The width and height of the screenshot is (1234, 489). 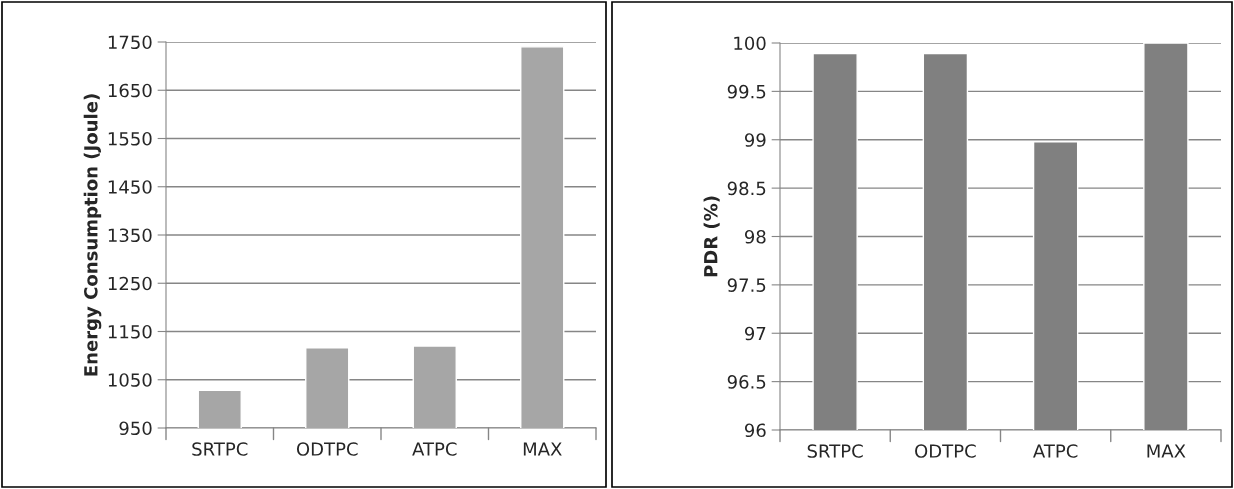 I want to click on y-tick-label: 99.5, so click(x=746, y=91).